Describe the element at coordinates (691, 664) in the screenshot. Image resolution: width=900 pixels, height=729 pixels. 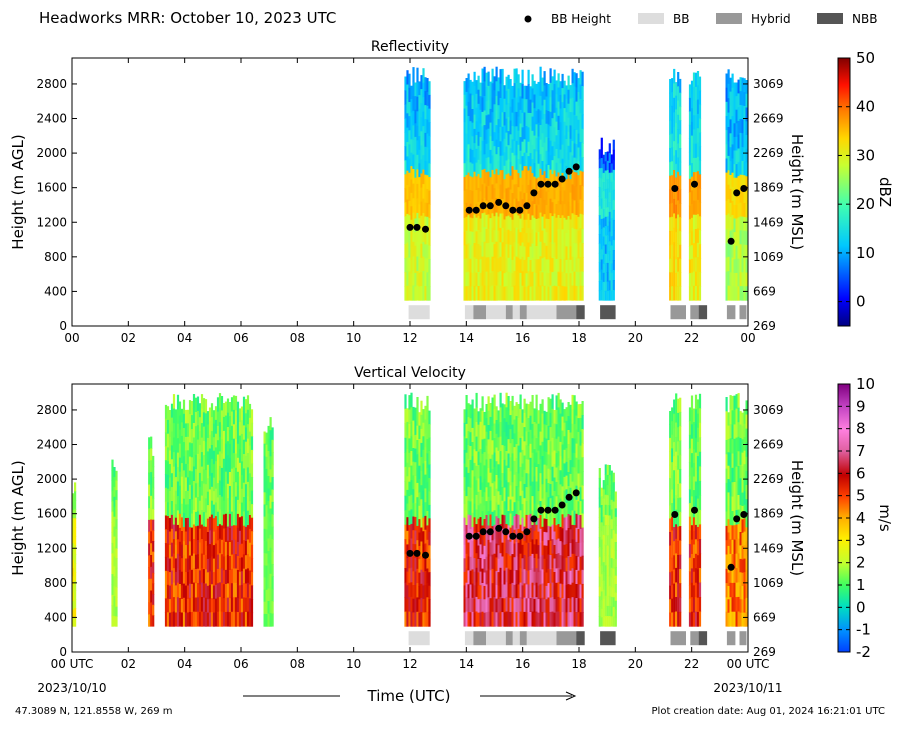
I see `x-tick-label: 22` at that location.